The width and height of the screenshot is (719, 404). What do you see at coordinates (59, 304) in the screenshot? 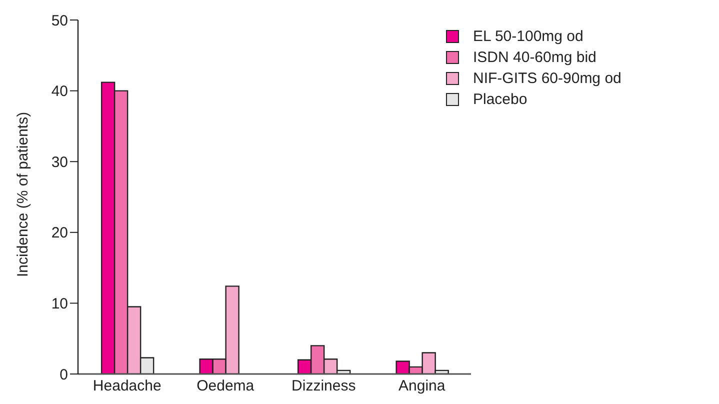
I see `y-tick-label: 10` at bounding box center [59, 304].